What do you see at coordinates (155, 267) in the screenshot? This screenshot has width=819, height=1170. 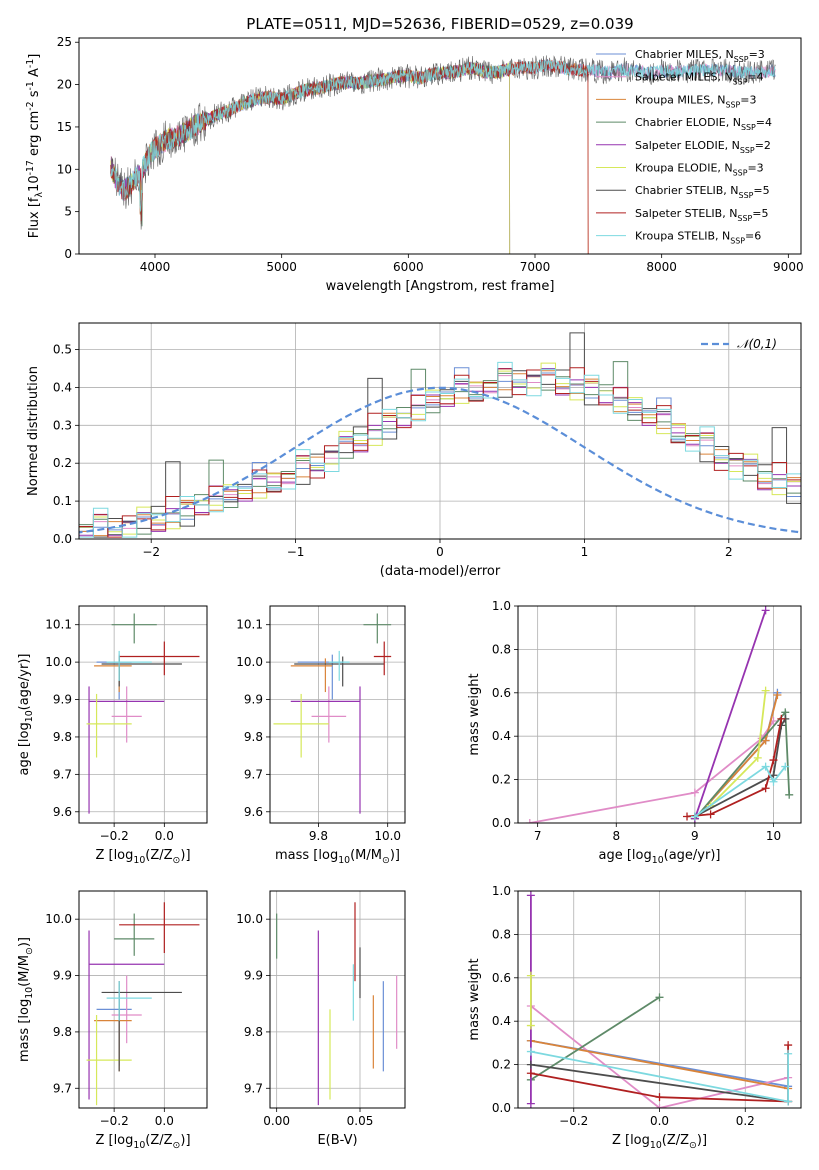 I see `x-tick-label: 4000` at bounding box center [155, 267].